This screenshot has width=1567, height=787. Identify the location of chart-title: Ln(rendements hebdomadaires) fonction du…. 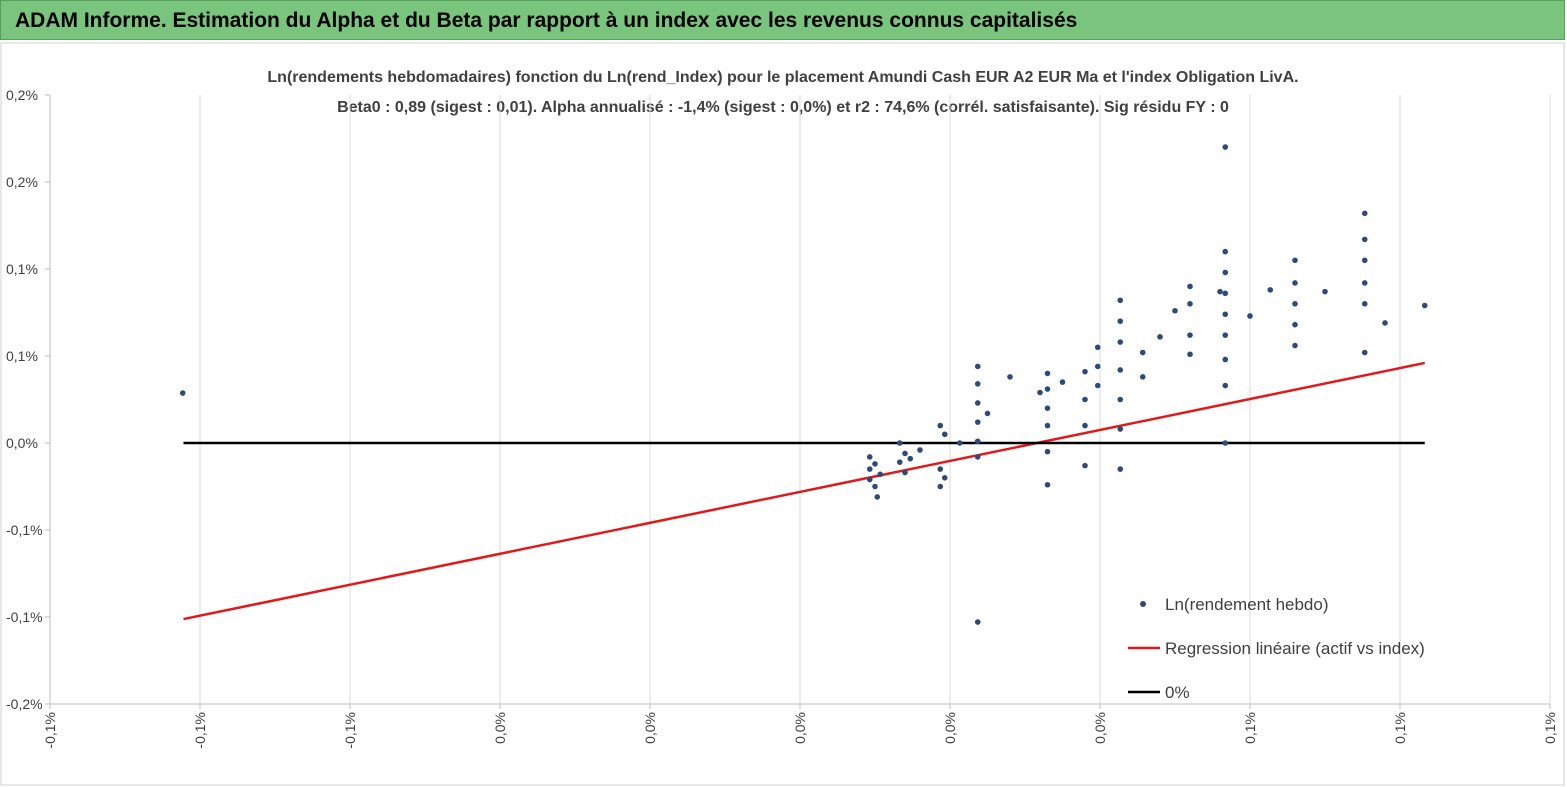
(782, 77).